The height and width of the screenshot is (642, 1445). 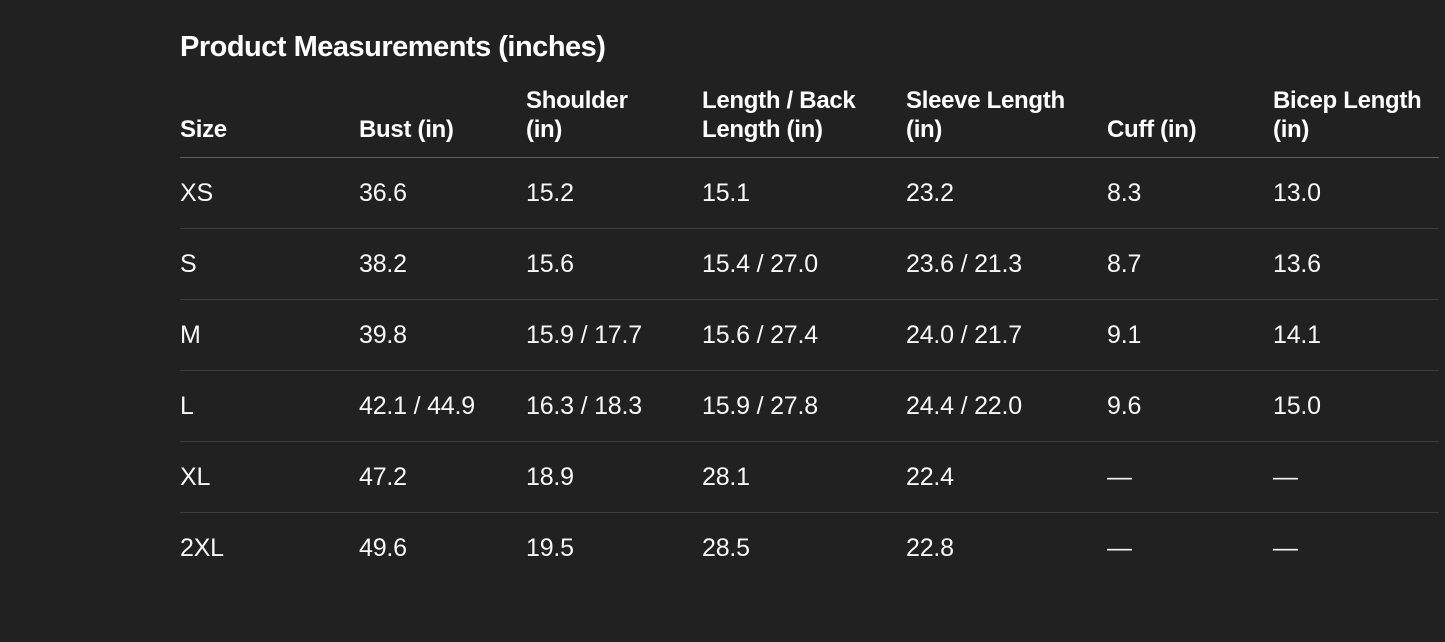 I want to click on column-header-1: Bust (in), so click(x=442, y=122).